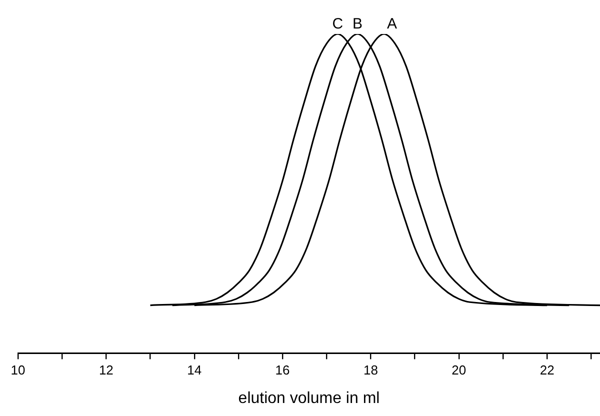 The image size is (600, 416). I want to click on x-axis-title: elution volume in ml, so click(309, 398).